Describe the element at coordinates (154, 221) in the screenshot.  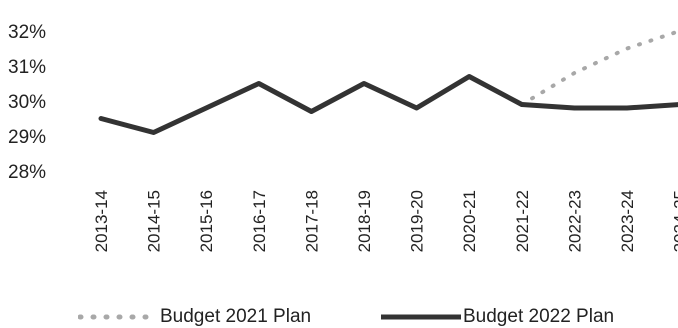
I see `x-tick-label: 2014-15` at that location.